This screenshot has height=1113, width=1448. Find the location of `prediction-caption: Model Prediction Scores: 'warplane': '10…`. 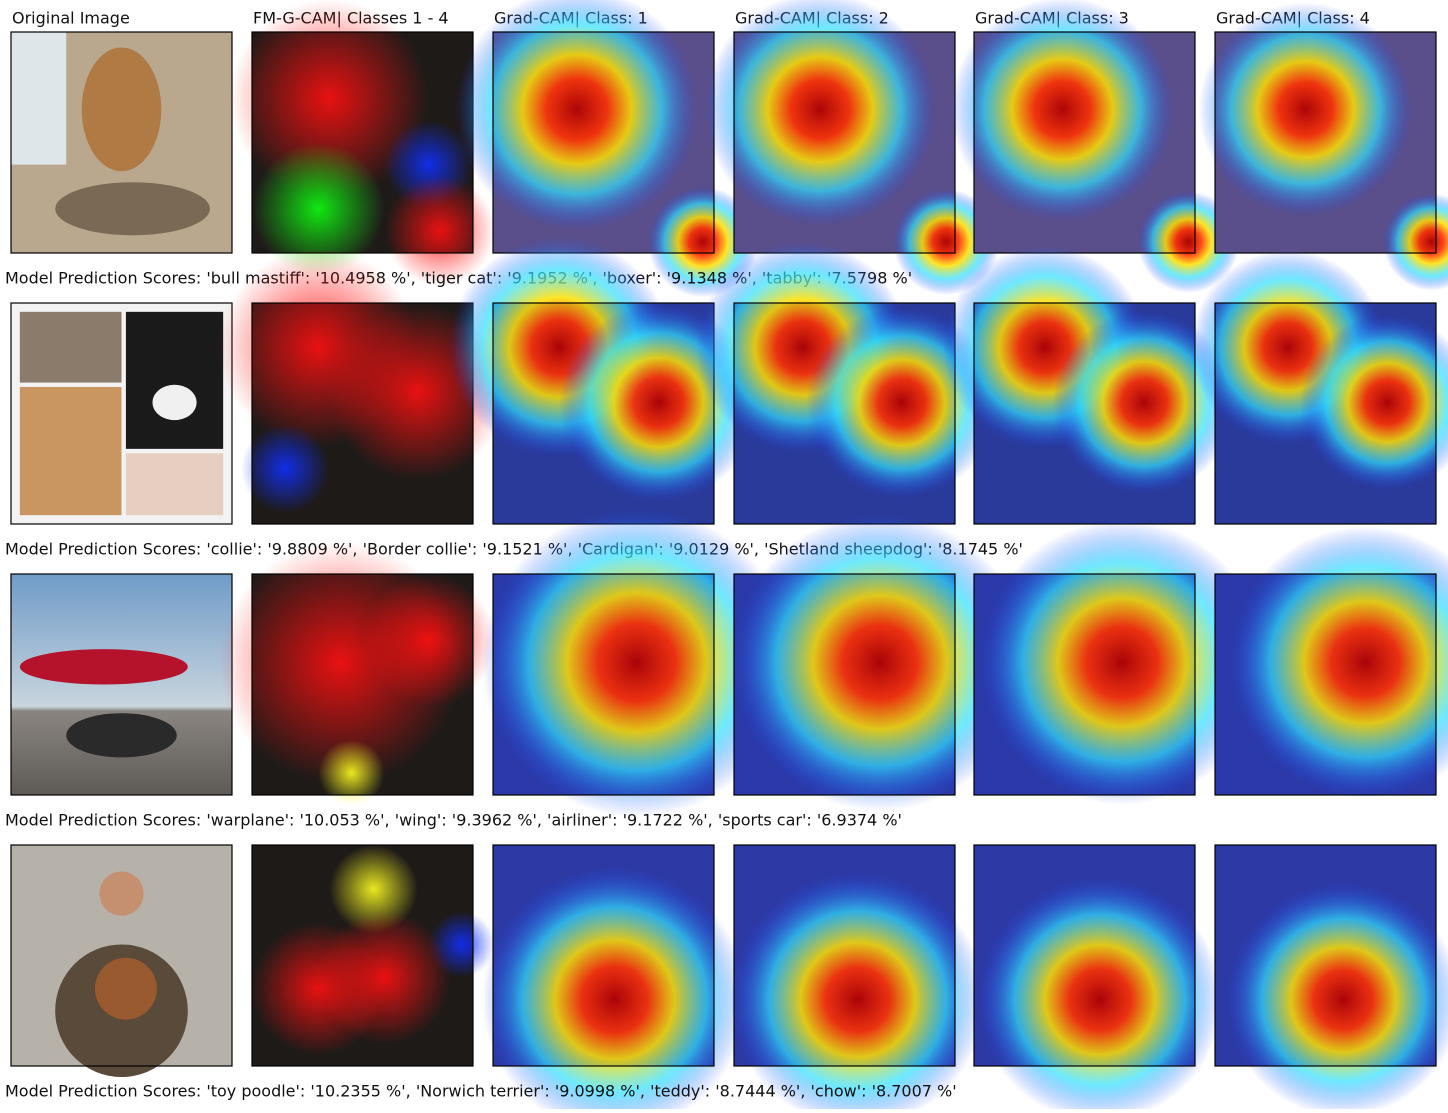

prediction-caption: Model Prediction Scores: 'warplane': '10… is located at coordinates (453, 820).